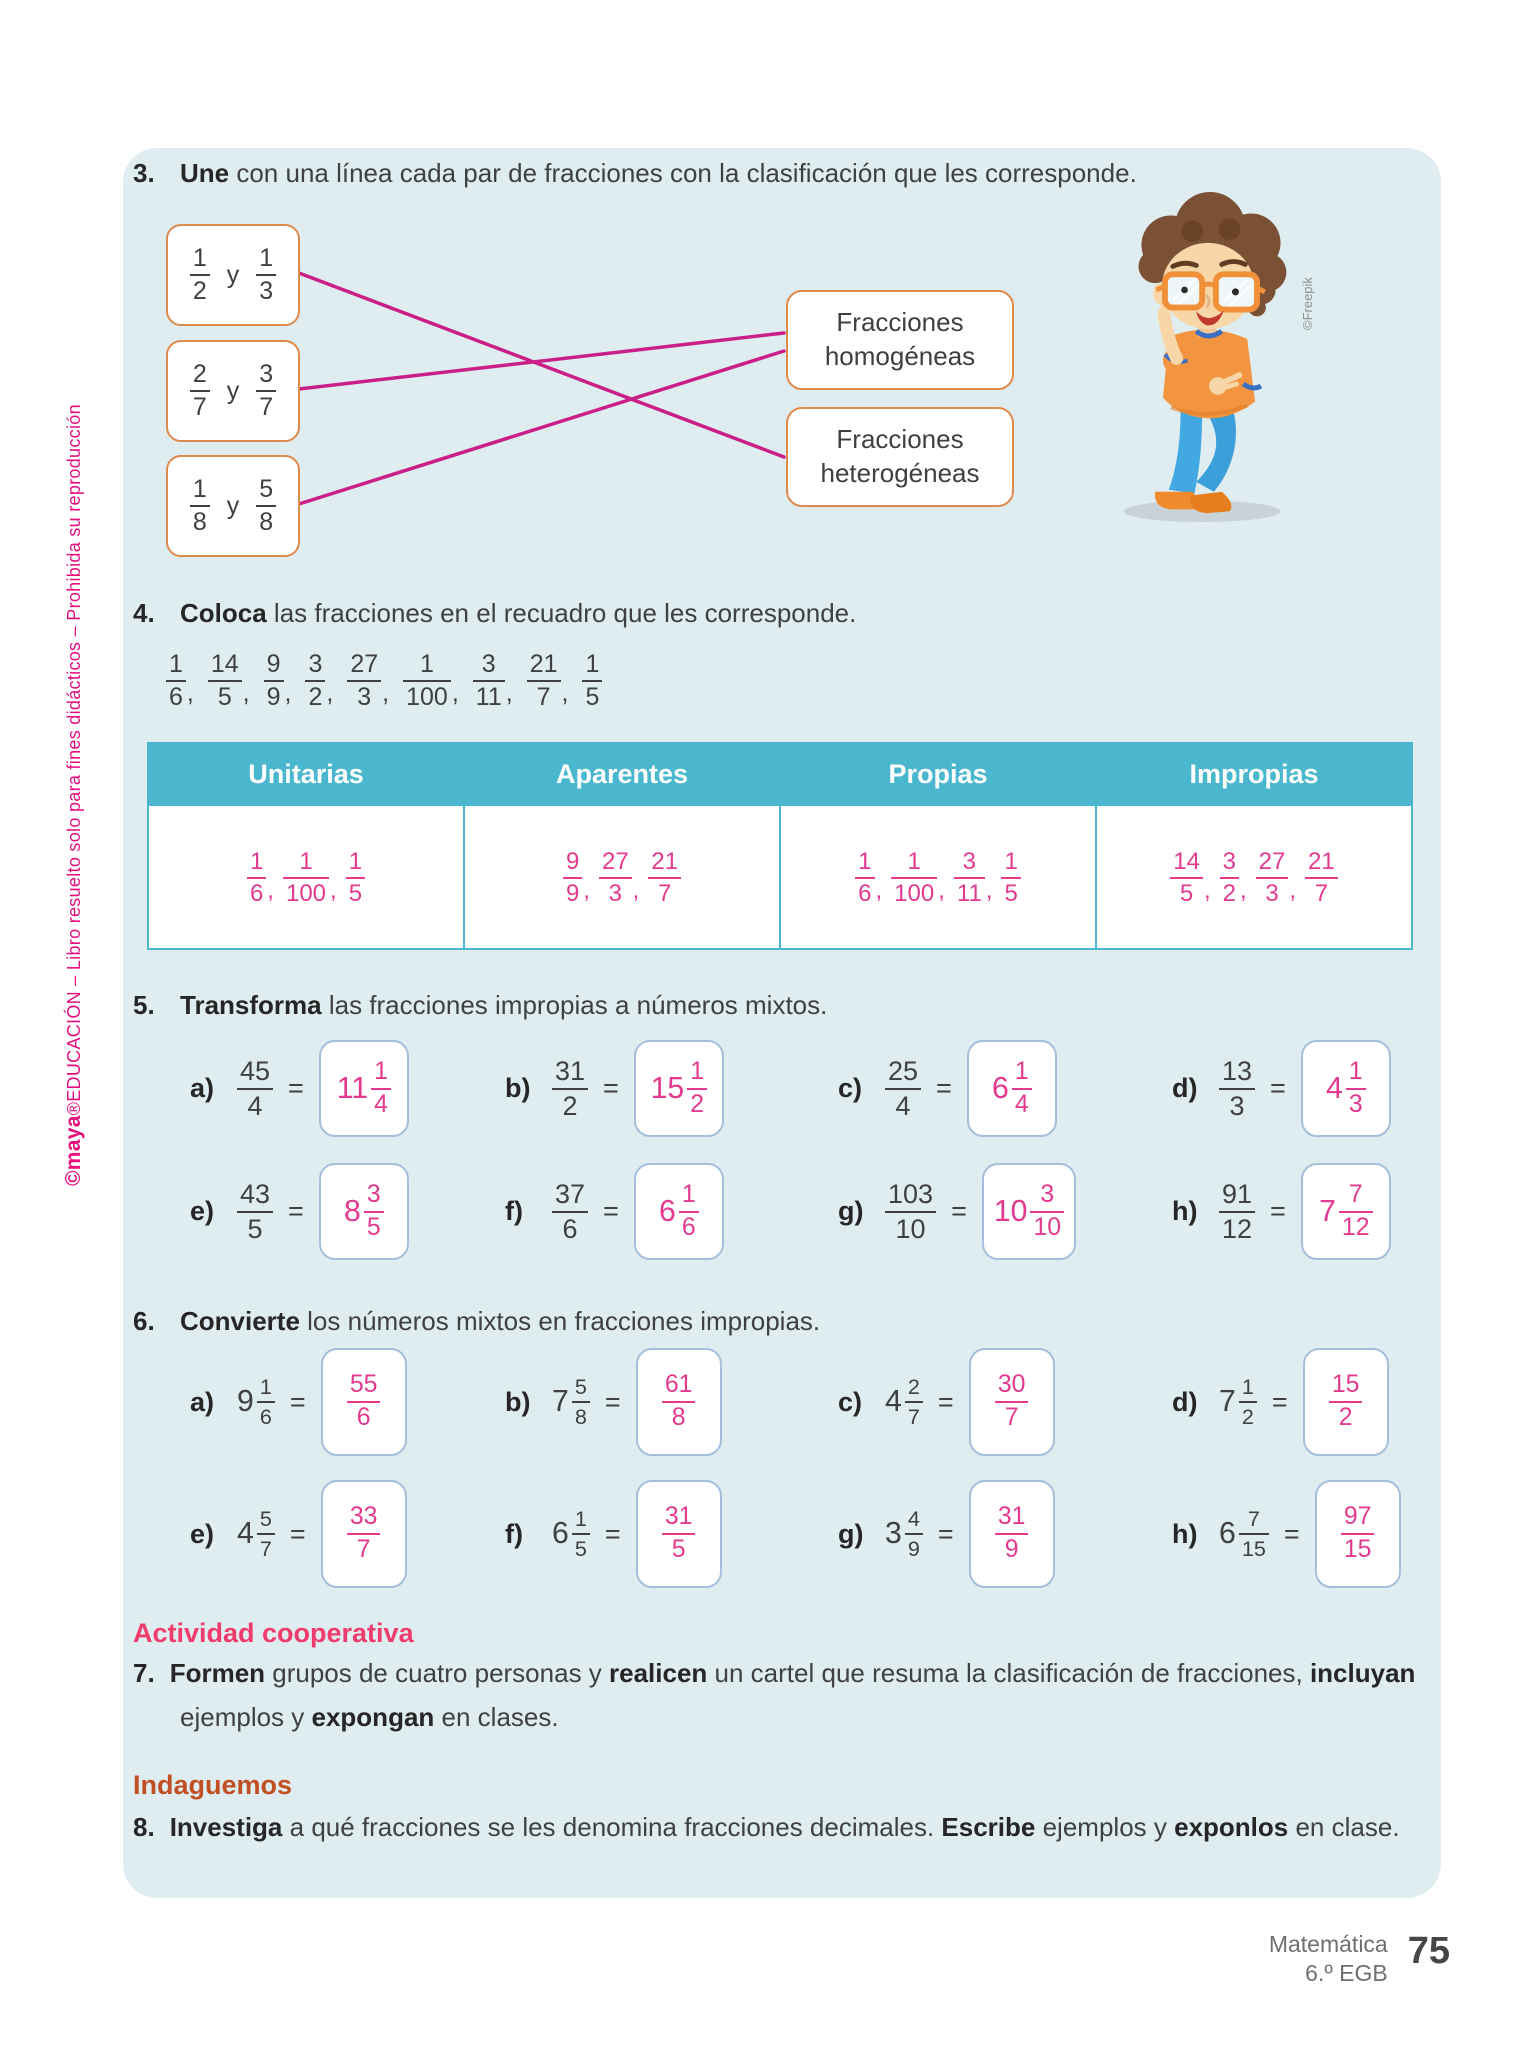 This screenshot has height=2048, width=1536. Describe the element at coordinates (697, 1104) in the screenshot. I see `fraction-denominator: 2` at that location.